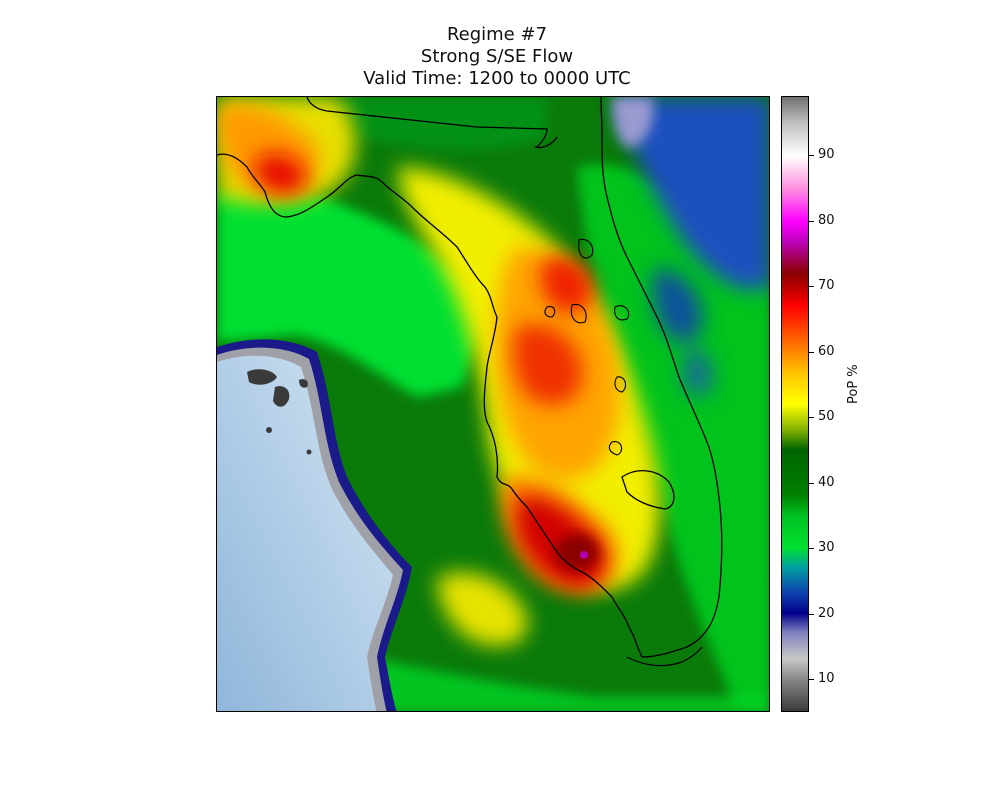  I want to click on colorbar-tick-label: 20, so click(826, 613).